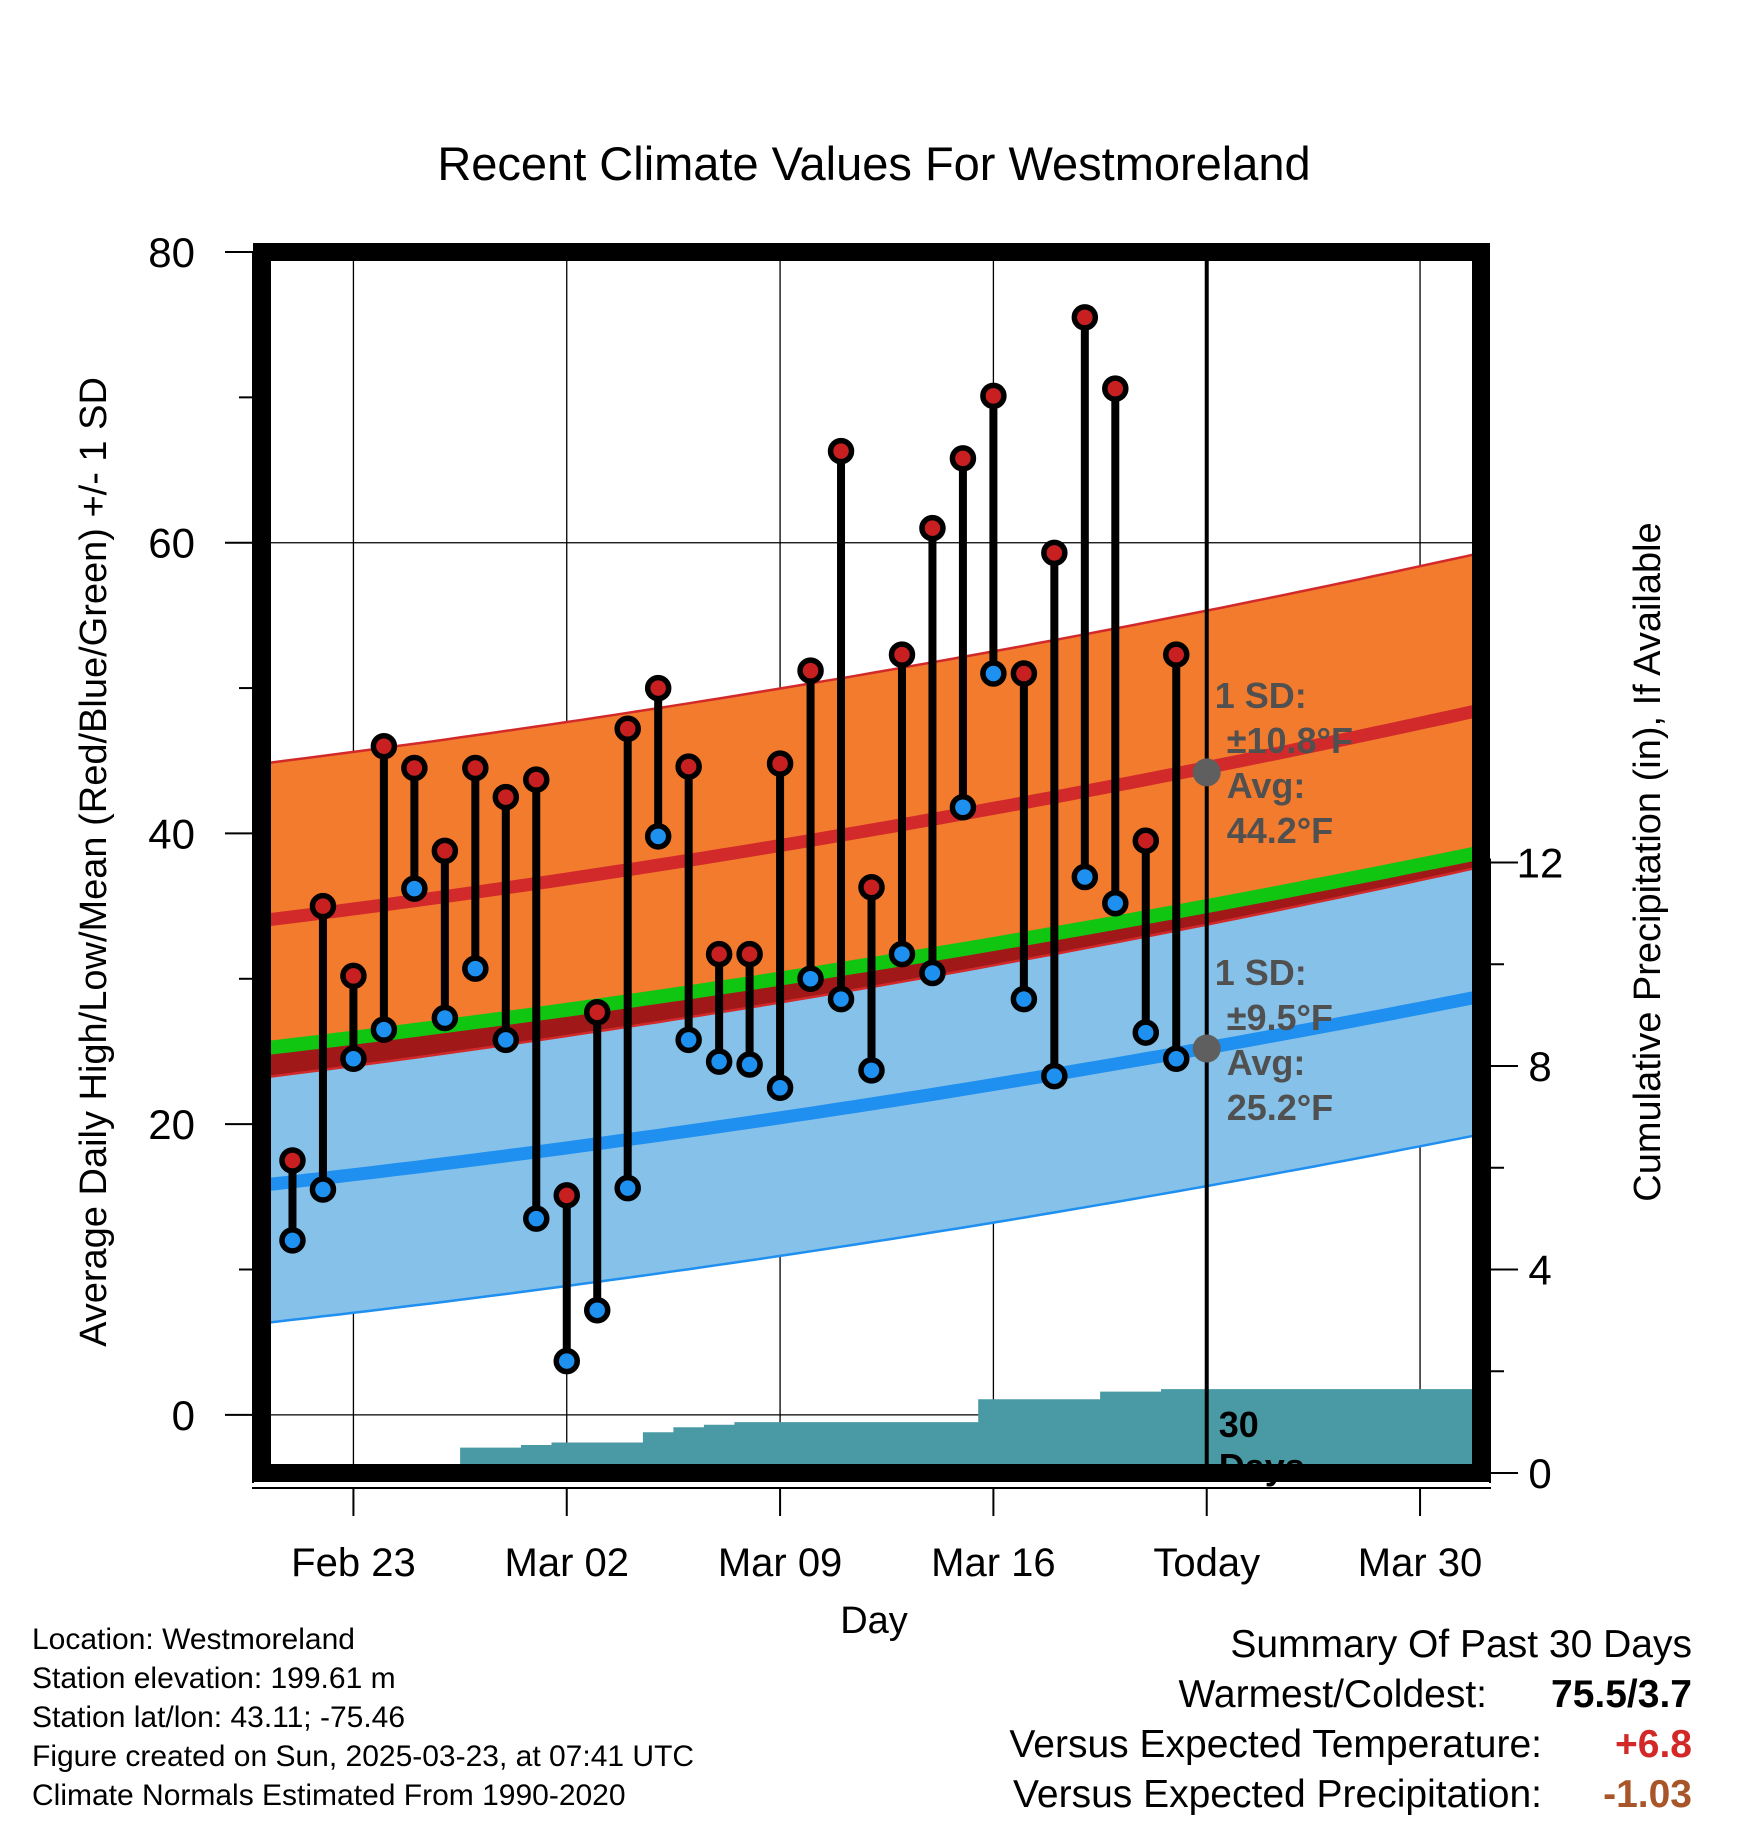 Image resolution: width=1748 pixels, height=1828 pixels. What do you see at coordinates (1420, 1563) in the screenshot?
I see `x-tick-label: Mar 30` at bounding box center [1420, 1563].